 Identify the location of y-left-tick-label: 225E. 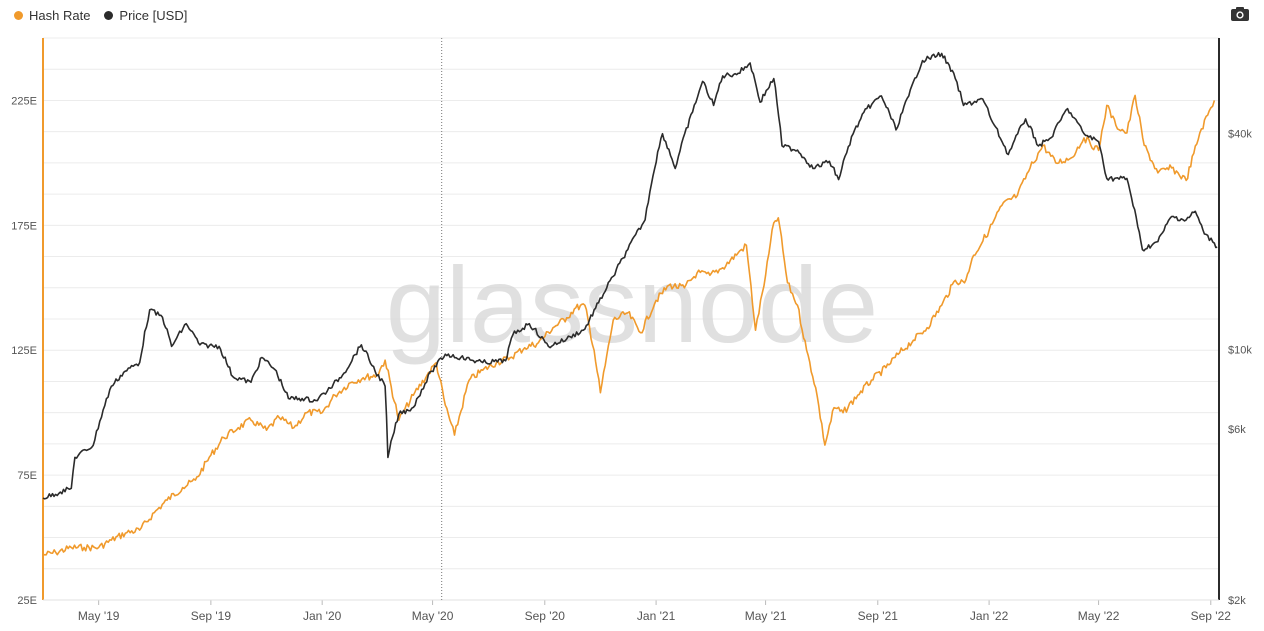
(24, 101).